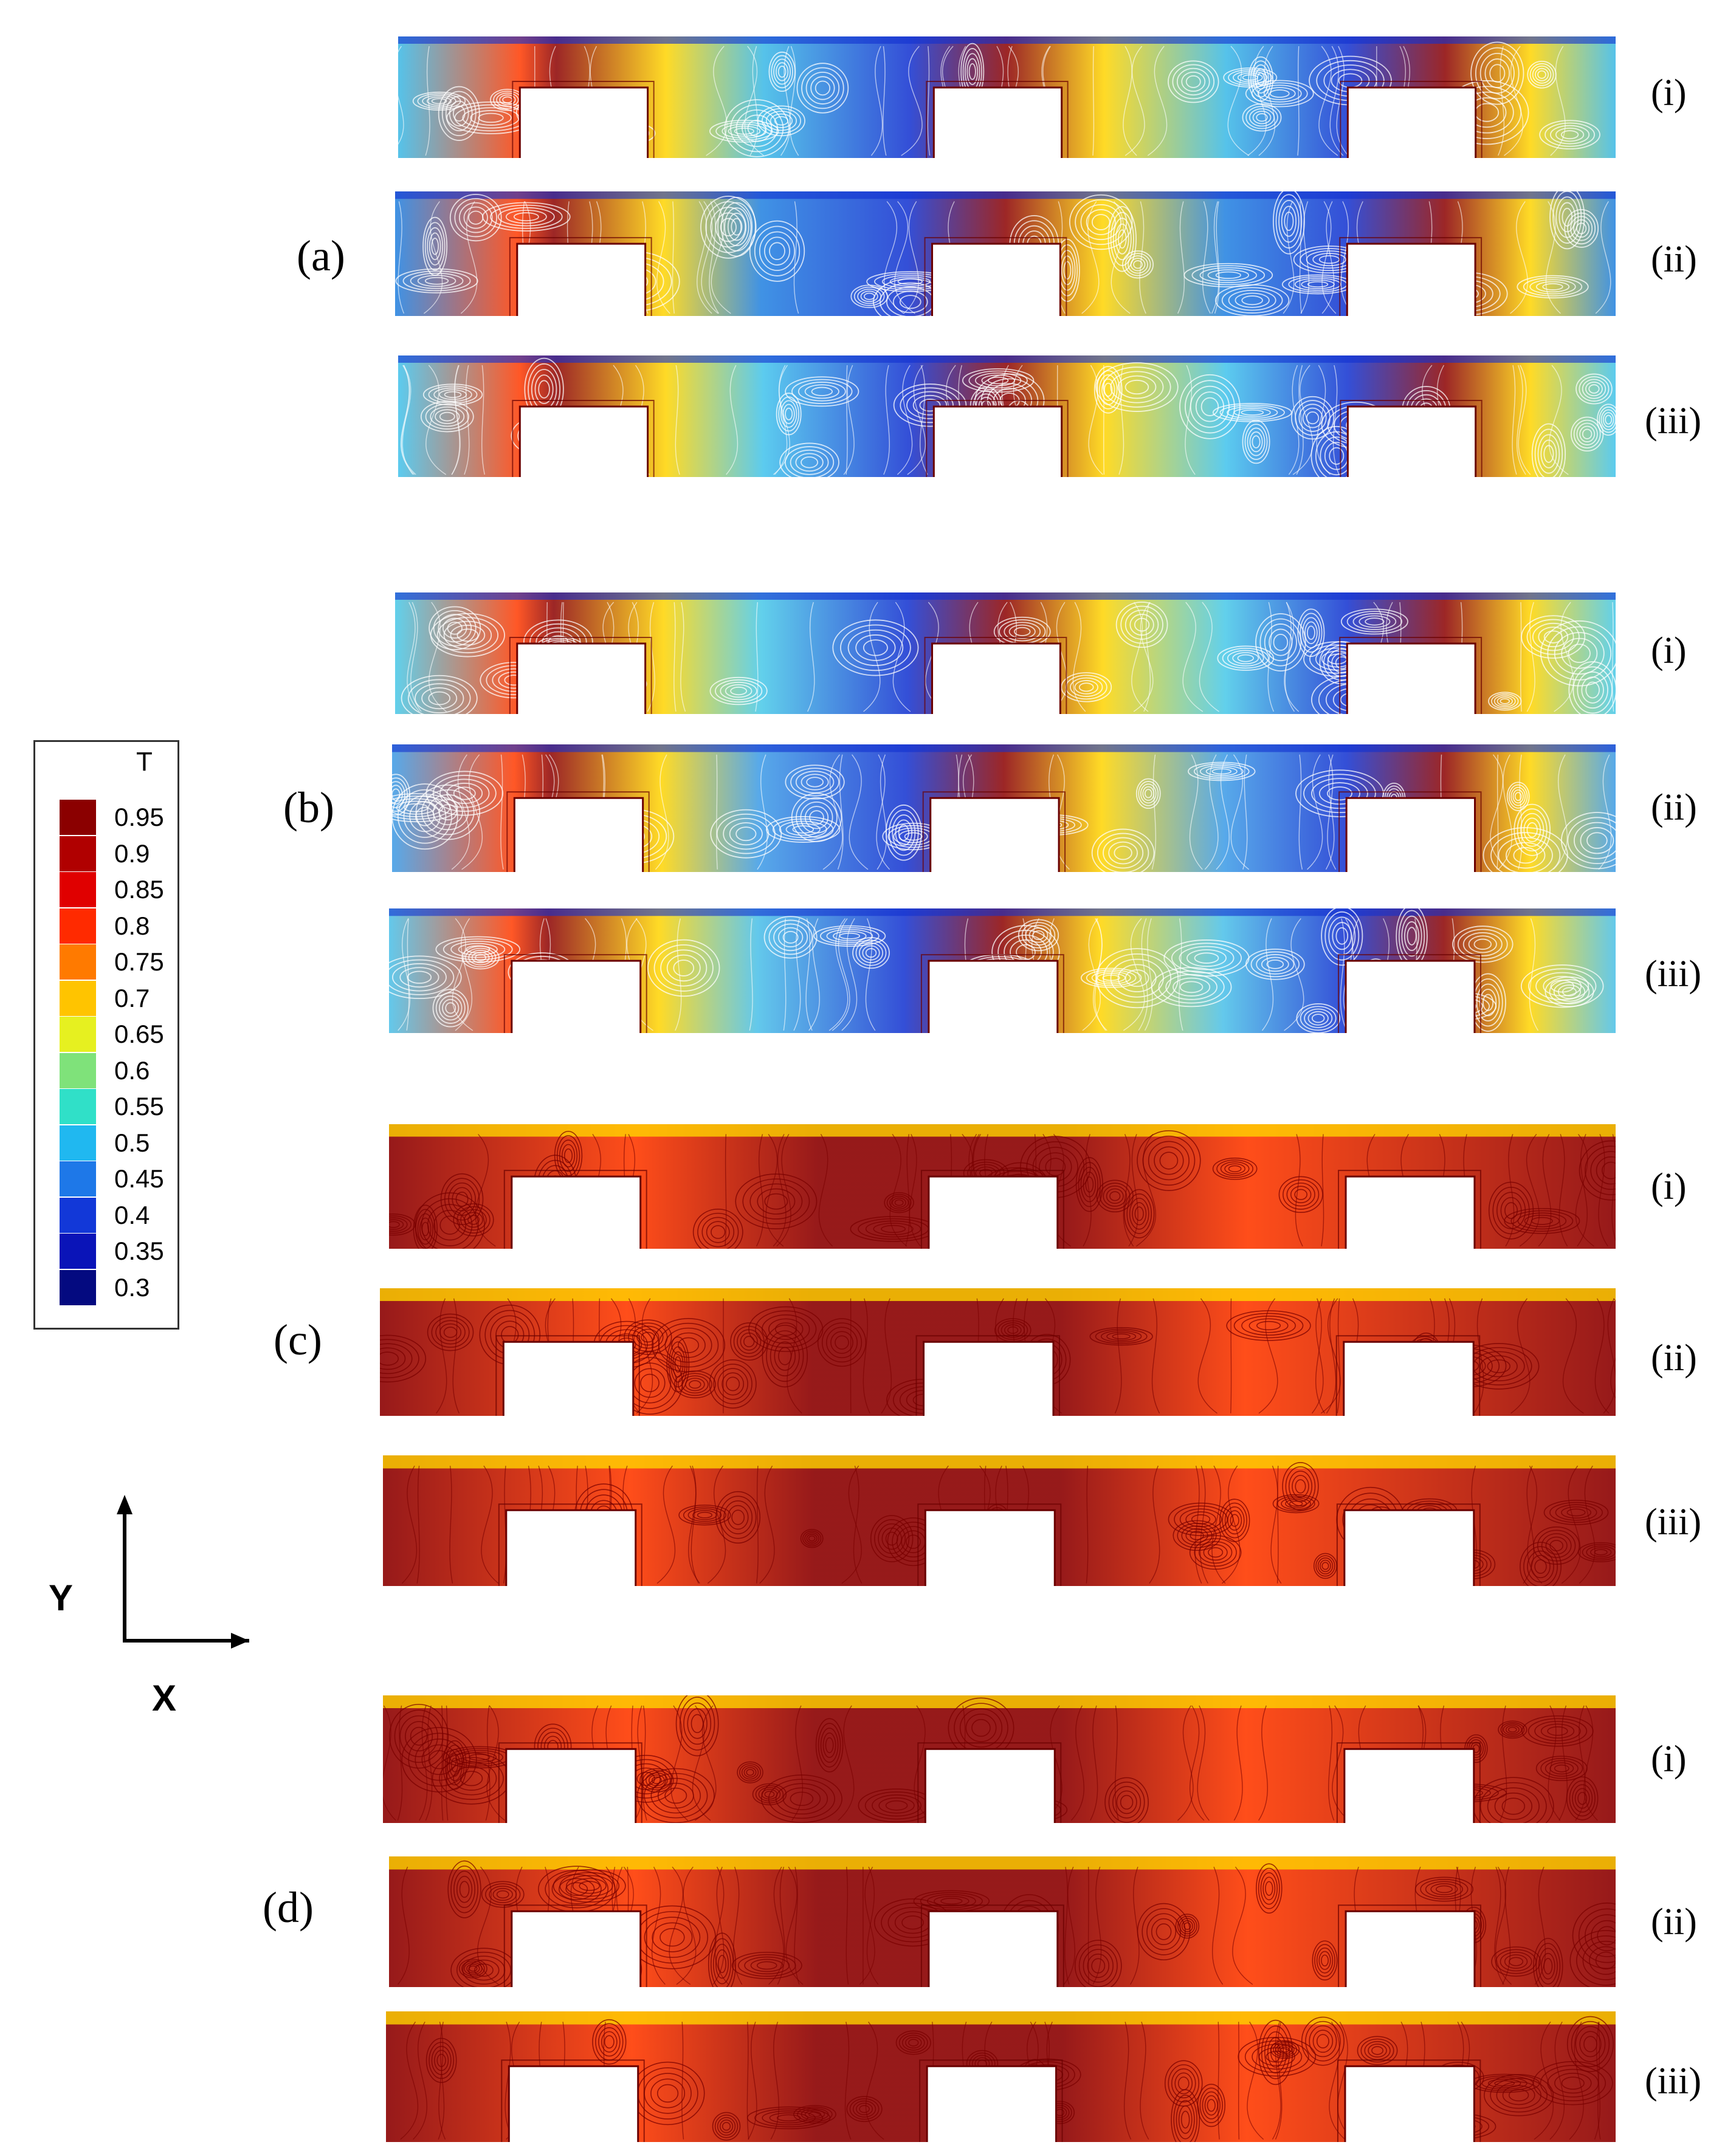 The image size is (1722, 2156). I want to click on legend-swatch, so click(78, 998).